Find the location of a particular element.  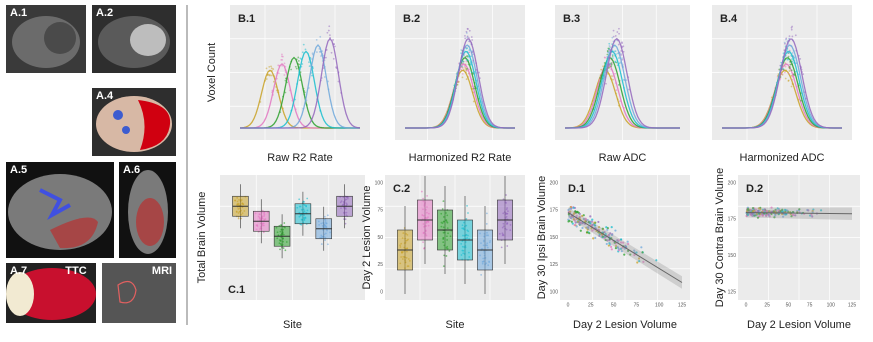

x-tick-label: 75 is located at coordinates (637, 305).